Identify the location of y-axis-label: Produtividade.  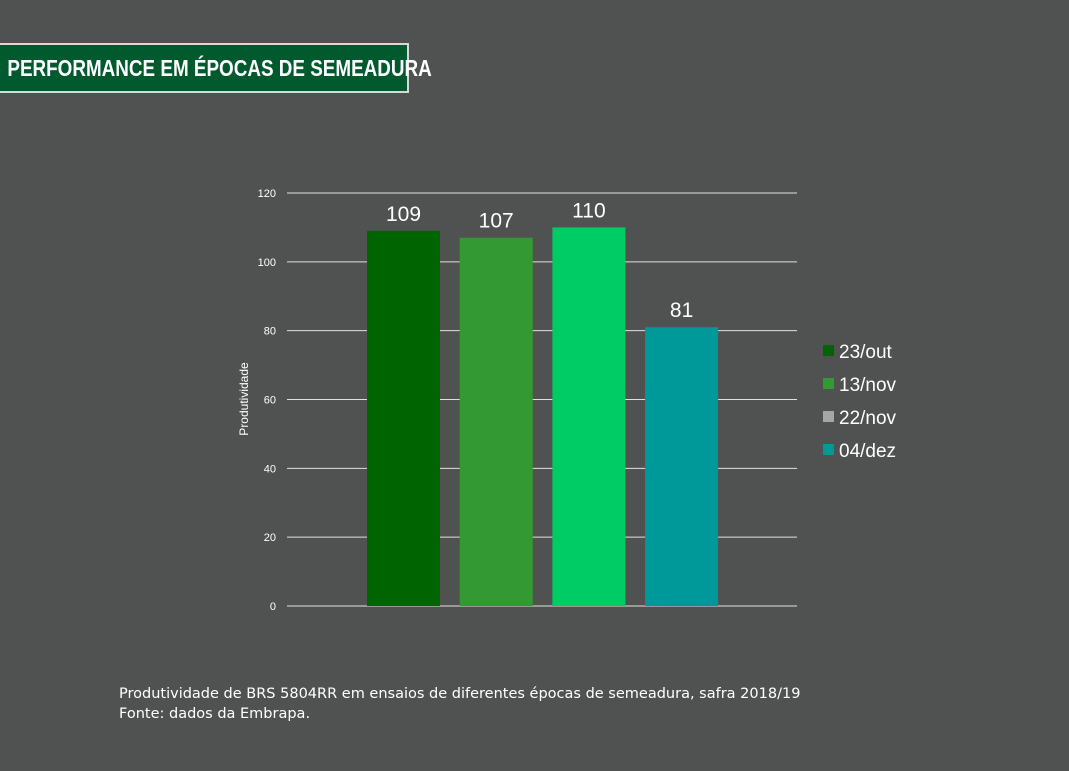
(244, 399).